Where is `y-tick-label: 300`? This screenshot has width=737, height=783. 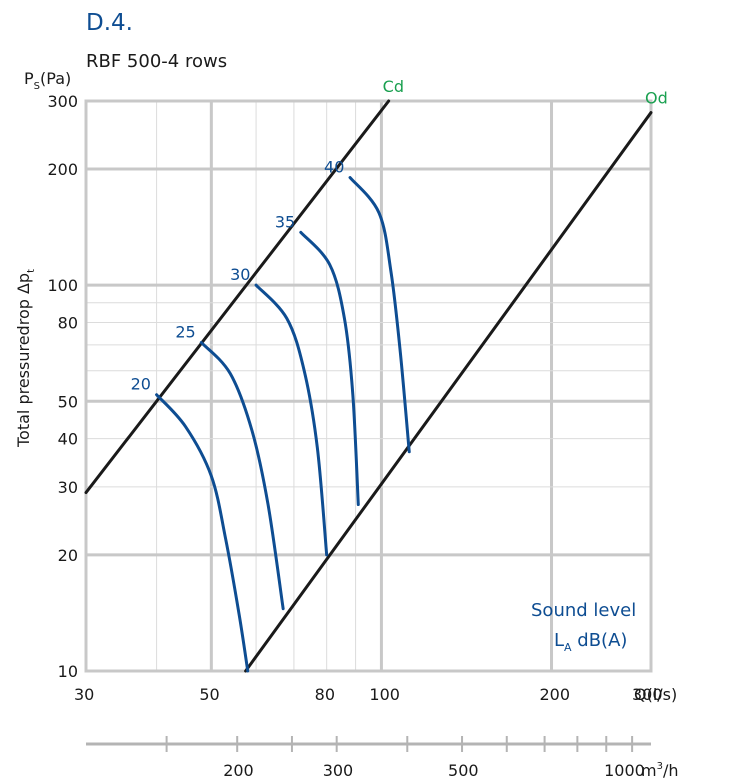 y-tick-label: 300 is located at coordinates (62, 101).